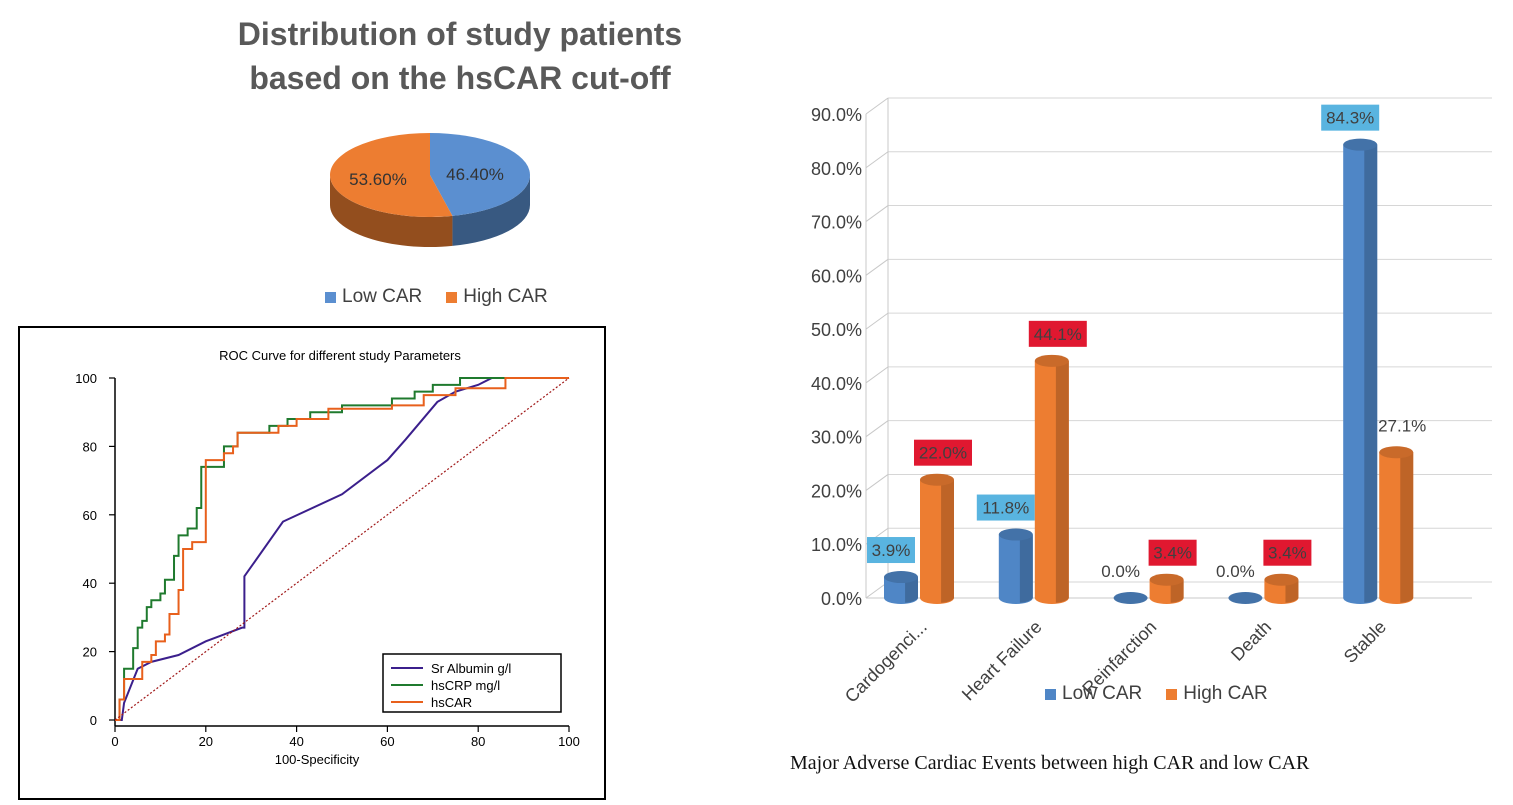 This screenshot has height=805, width=1513. Describe the element at coordinates (497, 297) in the screenshot. I see `pie-legend-item-high: High CAR` at that location.